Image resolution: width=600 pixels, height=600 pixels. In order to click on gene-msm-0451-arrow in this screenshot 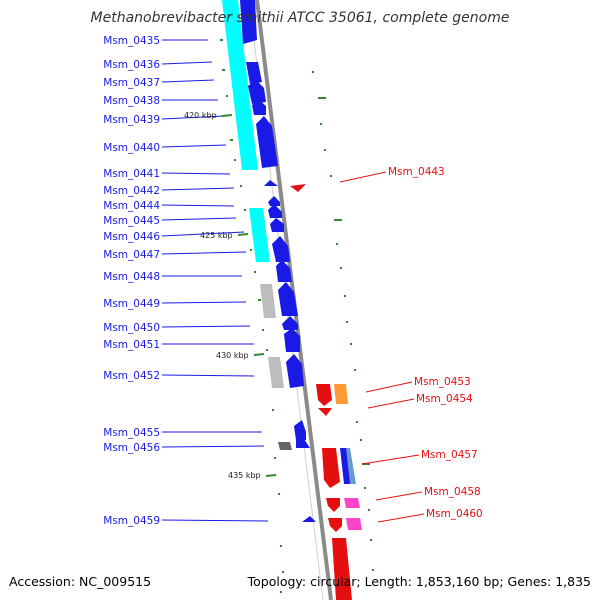, I will do `click(292, 340)`.